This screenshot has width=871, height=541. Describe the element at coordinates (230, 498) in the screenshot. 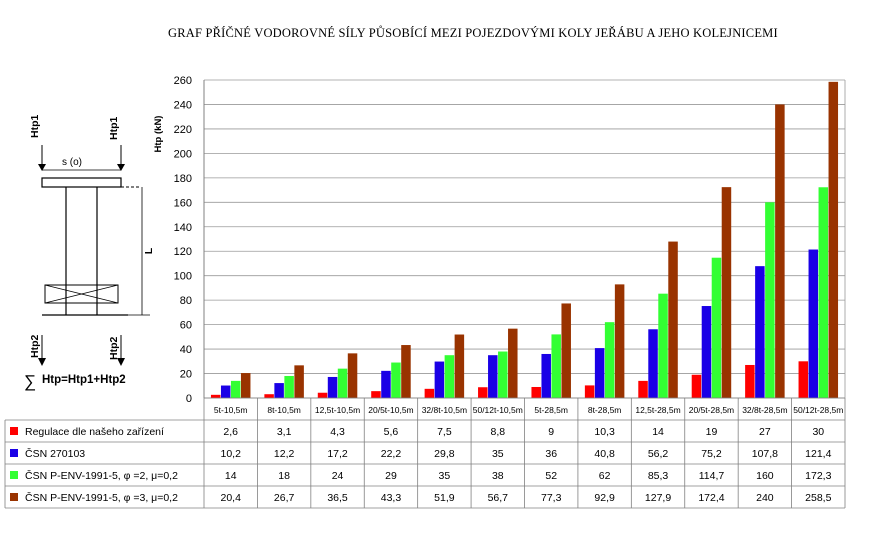

I see `data-label: 20,4` at that location.